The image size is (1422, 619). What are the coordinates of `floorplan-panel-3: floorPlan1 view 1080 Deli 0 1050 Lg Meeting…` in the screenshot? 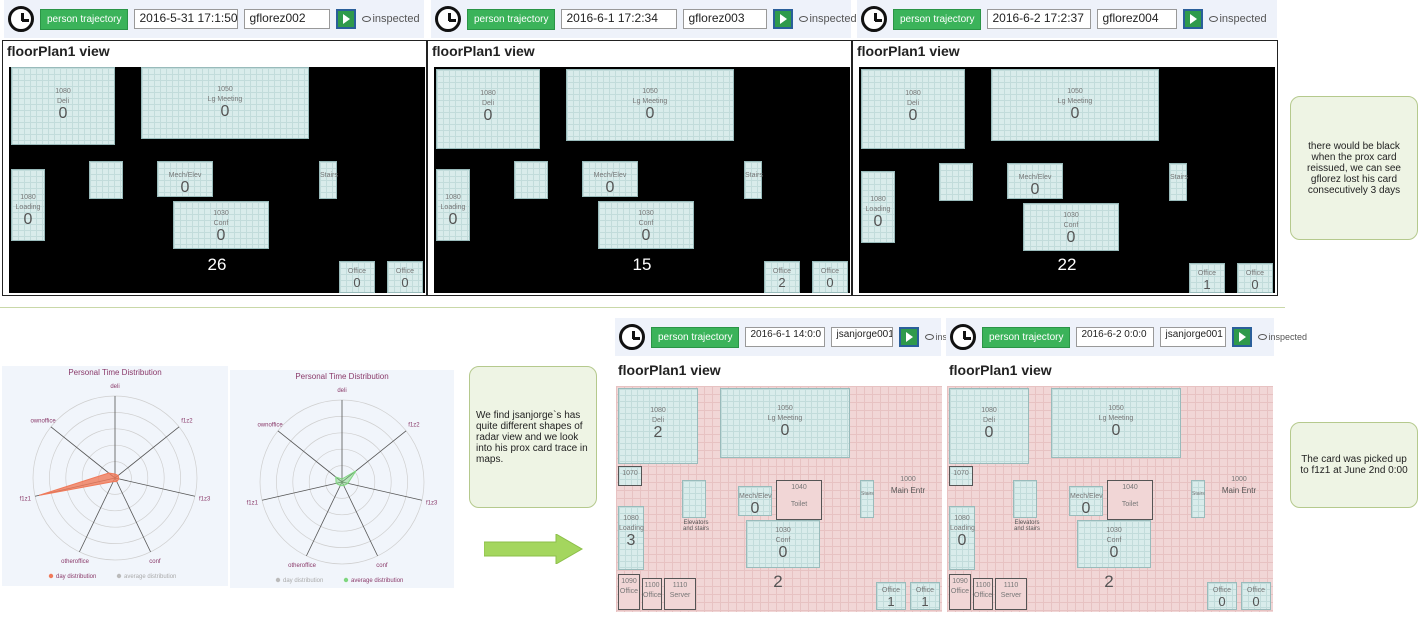 It's located at (1065, 168).